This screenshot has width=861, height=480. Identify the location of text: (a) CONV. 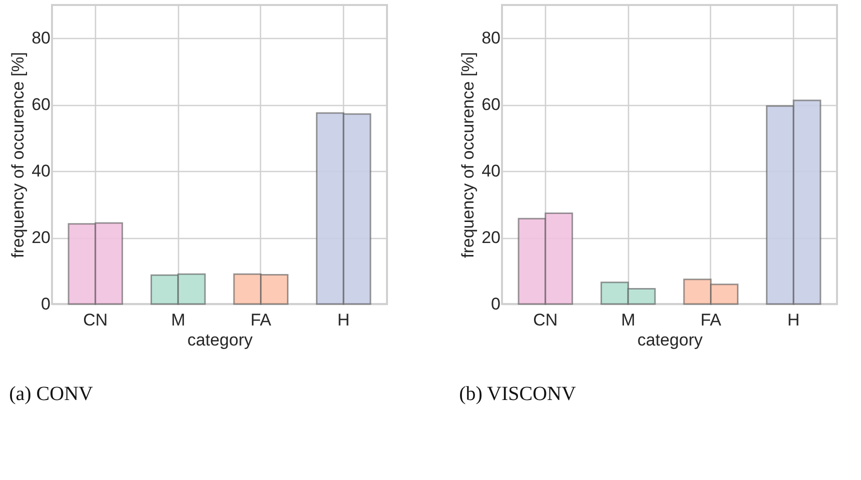
(51, 394).